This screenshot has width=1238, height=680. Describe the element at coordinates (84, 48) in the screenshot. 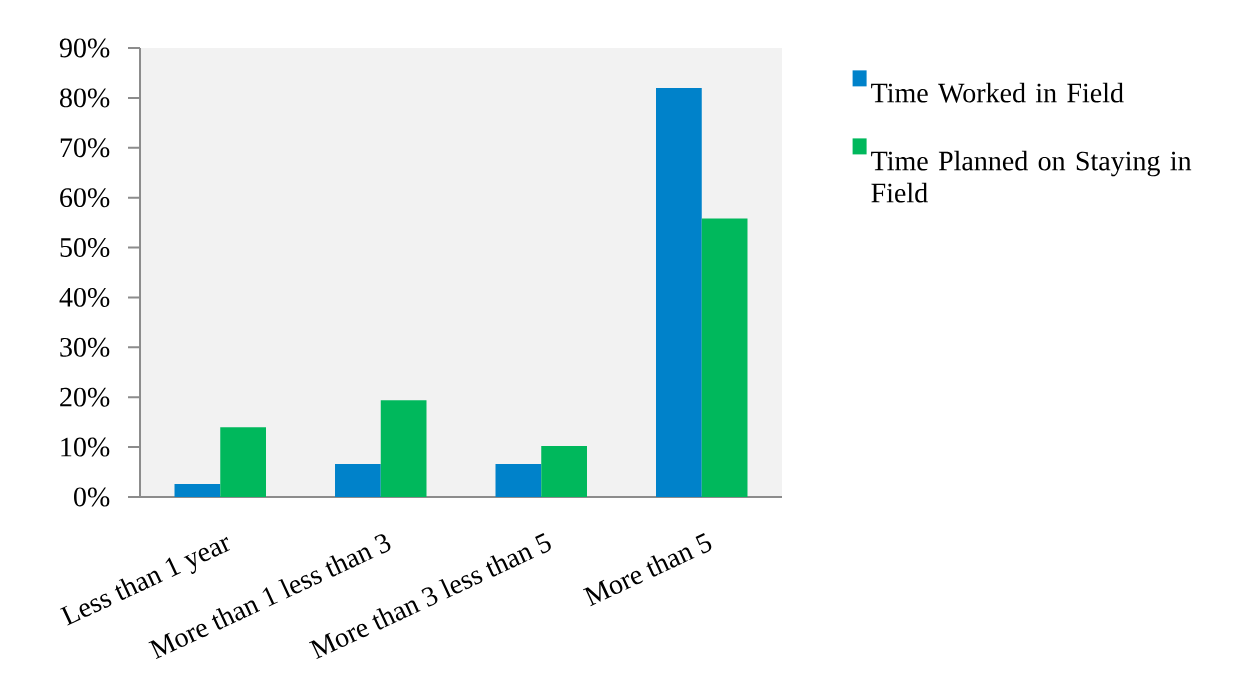

I see `y-tick-label: 90%` at that location.